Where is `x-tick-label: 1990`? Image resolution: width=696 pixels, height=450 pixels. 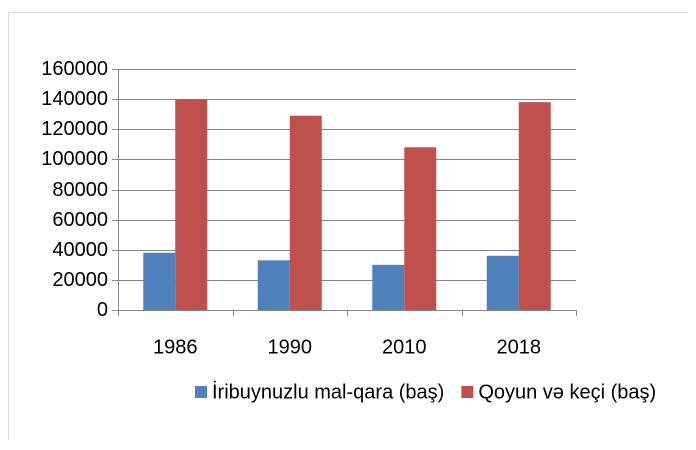
x-tick-label: 1990 is located at coordinates (290, 347).